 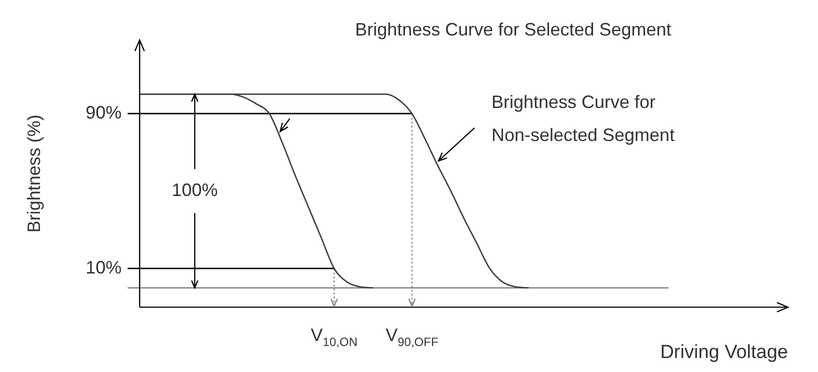 I want to click on y-axis-title: Brightness (%), so click(x=34, y=173).